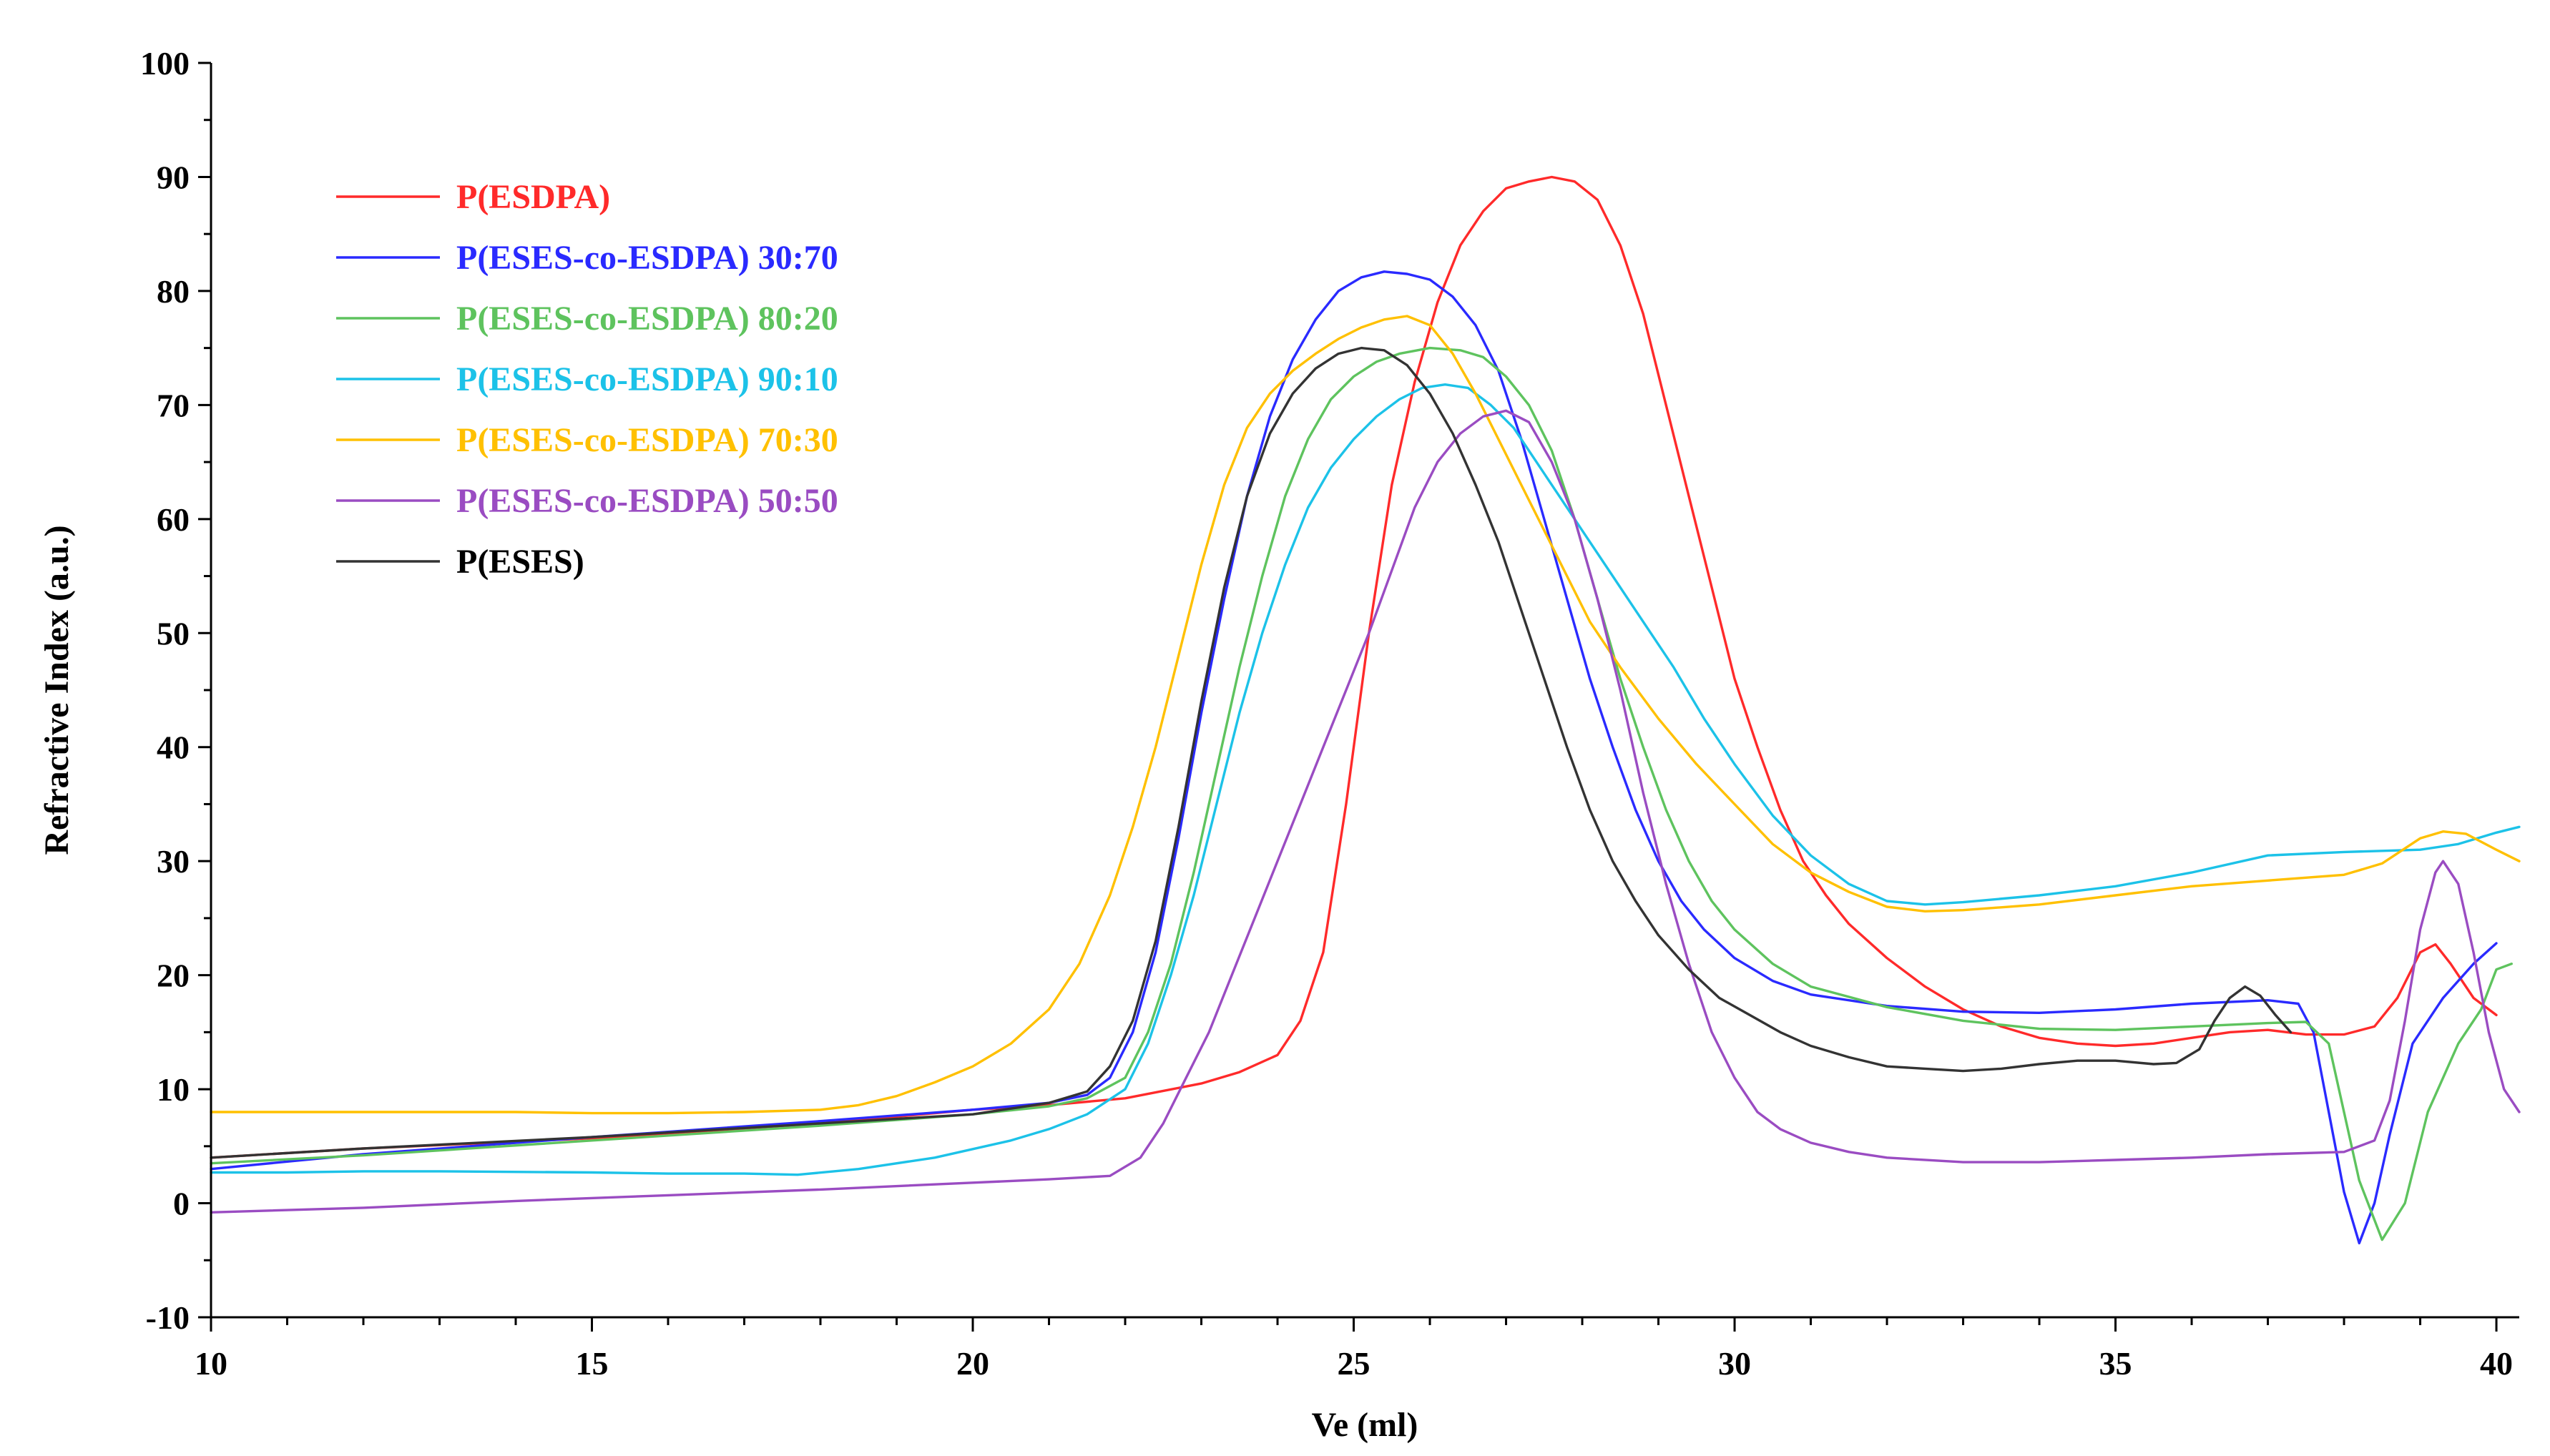 The image size is (2550, 1456). I want to click on y-tick-label: 40, so click(173, 747).